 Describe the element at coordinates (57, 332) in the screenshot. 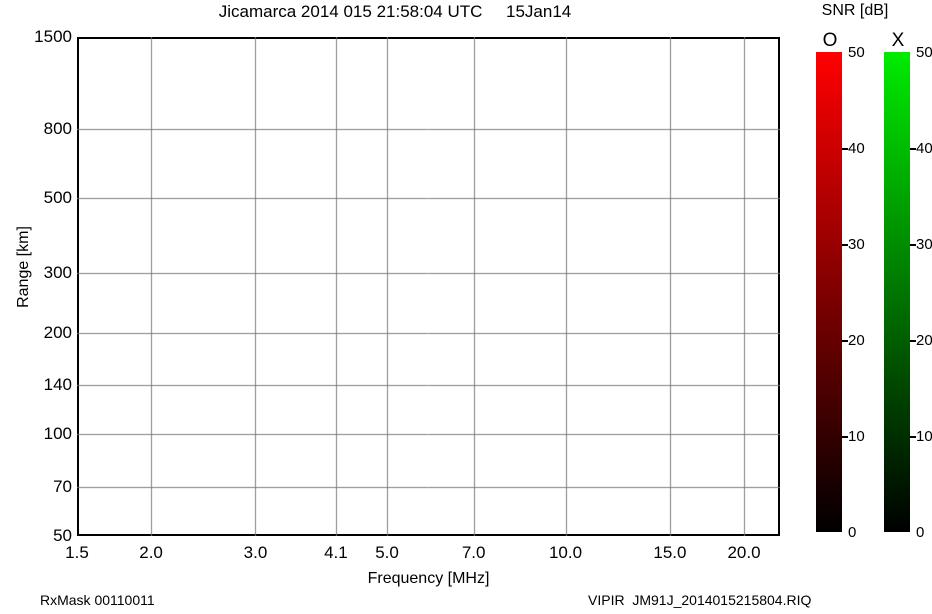

I see `y-tick-label: 200` at that location.